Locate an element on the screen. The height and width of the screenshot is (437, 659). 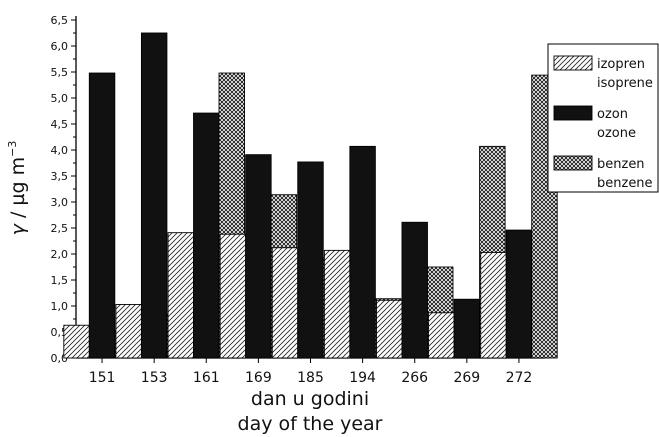
legend-label: ozon is located at coordinates (612, 114).